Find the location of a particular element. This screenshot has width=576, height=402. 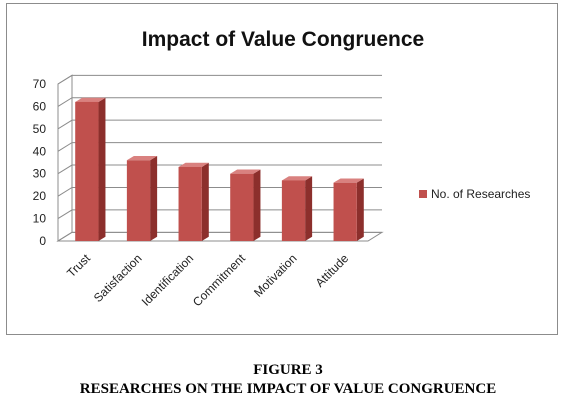

x-tick-label: Trust is located at coordinates (78, 265).